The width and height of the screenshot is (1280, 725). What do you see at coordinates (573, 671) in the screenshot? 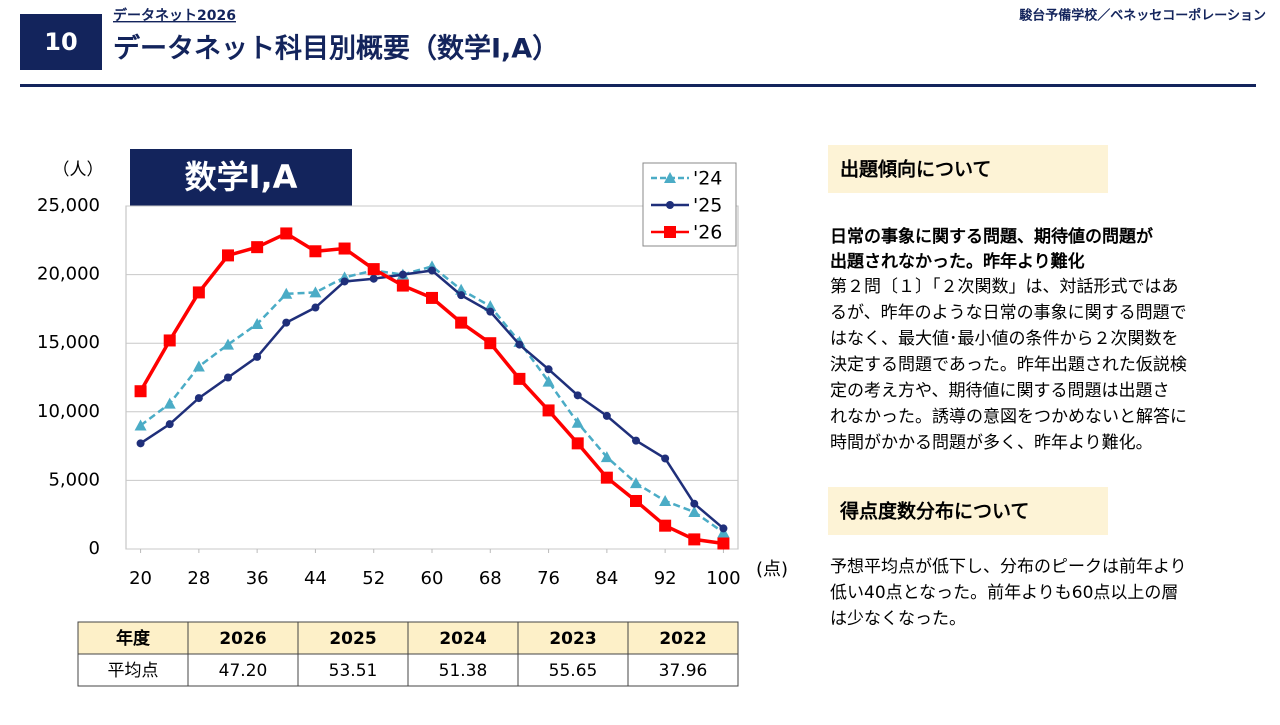
I see `table-cell-text: 55.65` at bounding box center [573, 671].